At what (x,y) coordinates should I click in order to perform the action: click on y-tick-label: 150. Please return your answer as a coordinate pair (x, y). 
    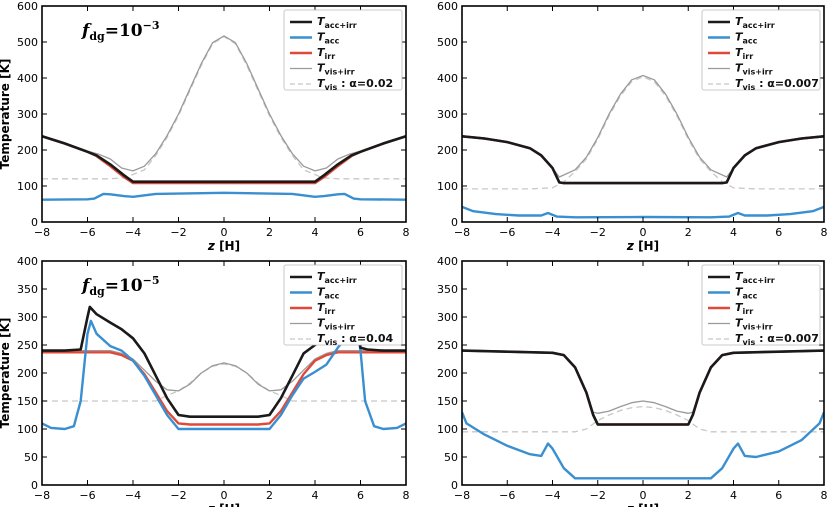
    Looking at the image, I should click on (27, 401).